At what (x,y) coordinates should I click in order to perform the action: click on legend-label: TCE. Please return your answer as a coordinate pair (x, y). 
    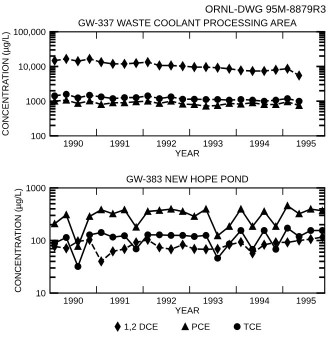
    Looking at the image, I should click on (253, 326).